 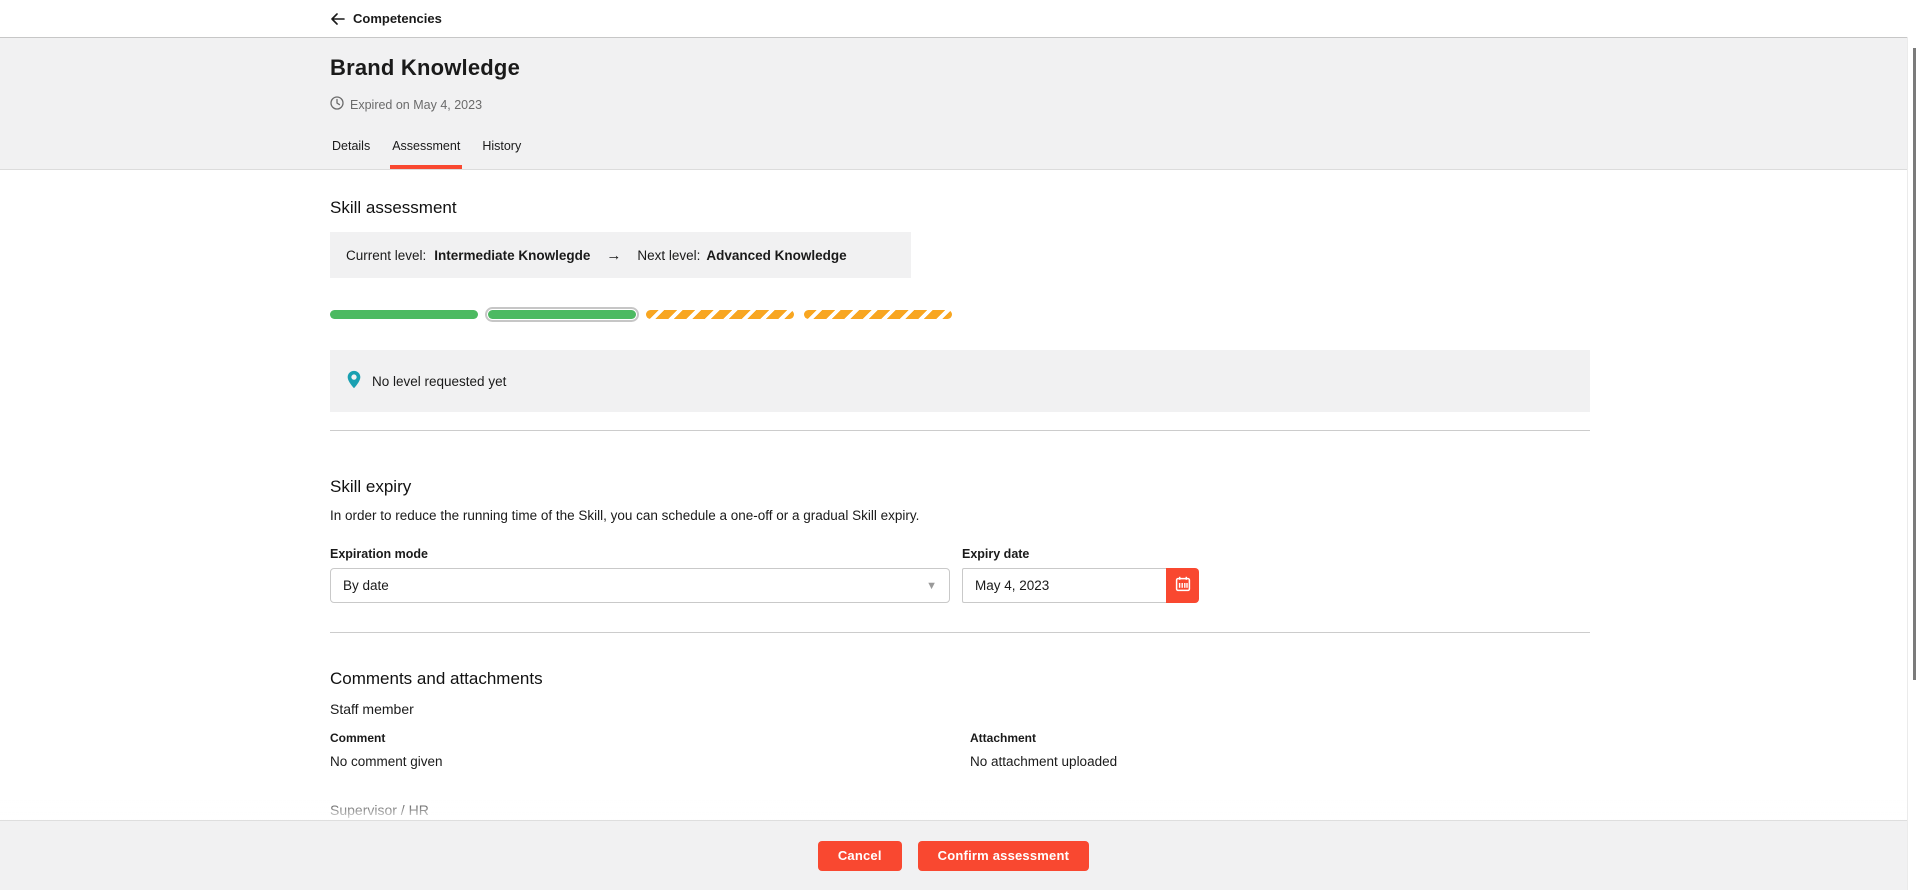 What do you see at coordinates (1044, 761) in the screenshot?
I see `staff-attachment-value: No attachment uploaded` at bounding box center [1044, 761].